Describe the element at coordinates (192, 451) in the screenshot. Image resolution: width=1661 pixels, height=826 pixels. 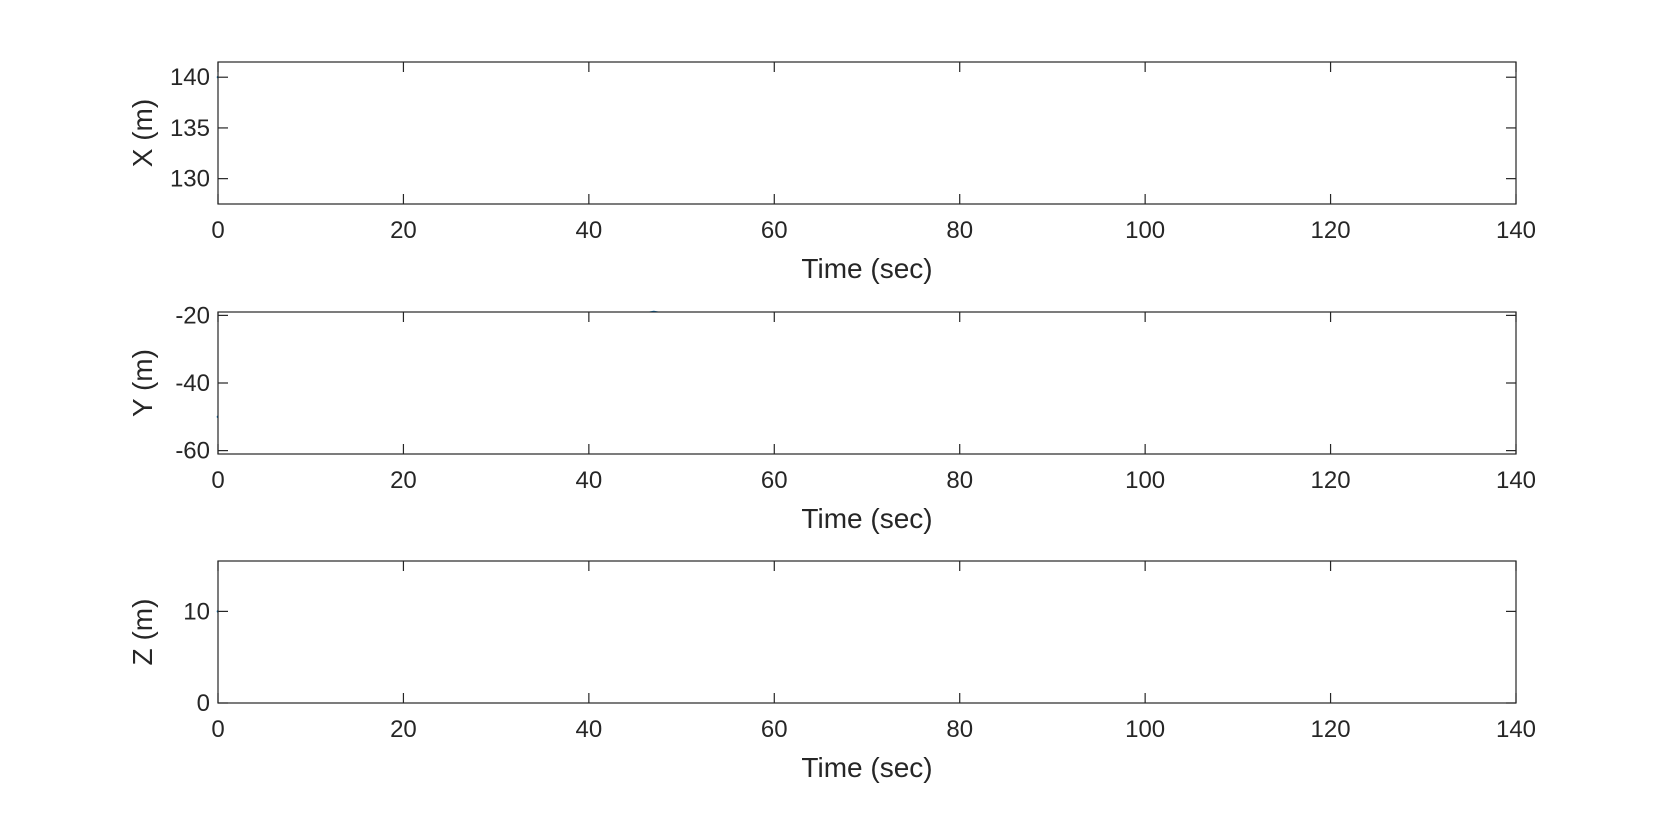
I see `y-tick-label: -60` at that location.